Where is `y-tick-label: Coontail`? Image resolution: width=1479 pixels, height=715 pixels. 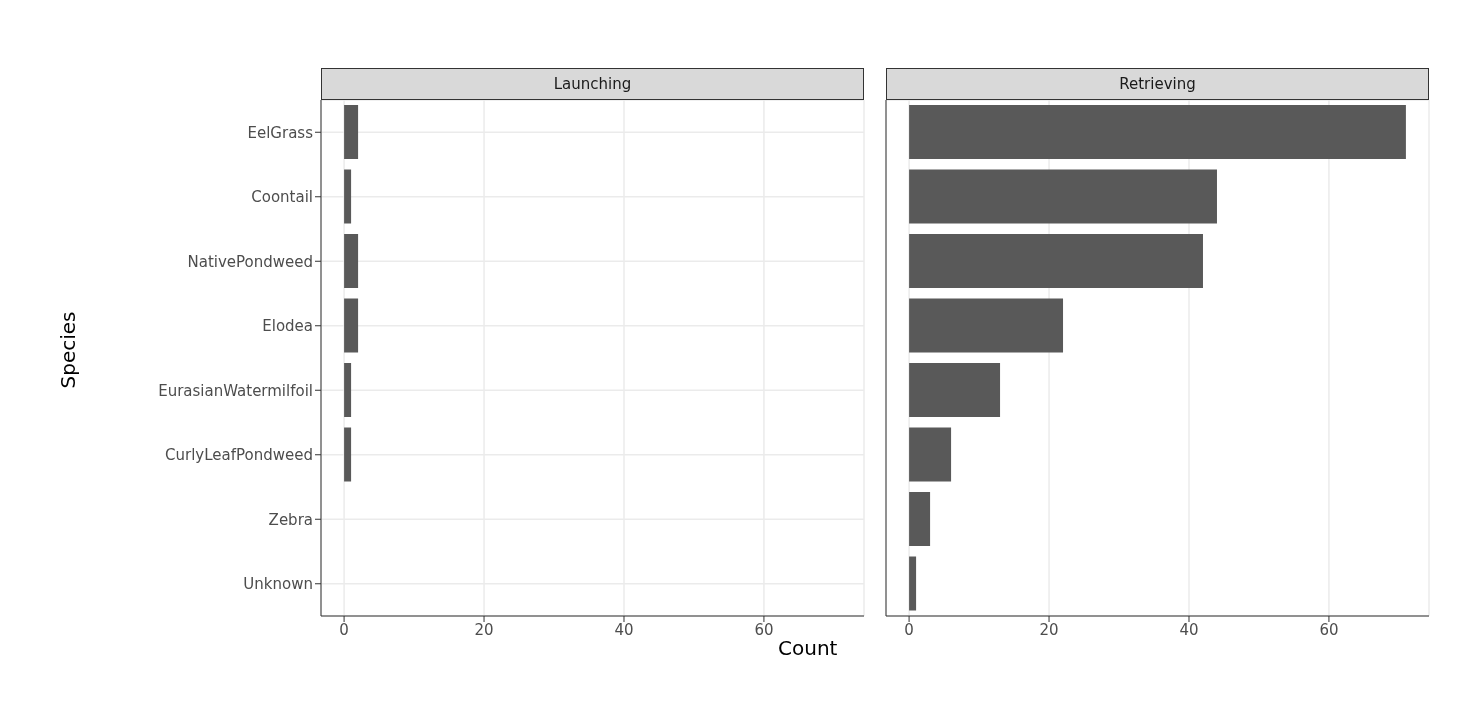 y-tick-label: Coontail is located at coordinates (282, 197).